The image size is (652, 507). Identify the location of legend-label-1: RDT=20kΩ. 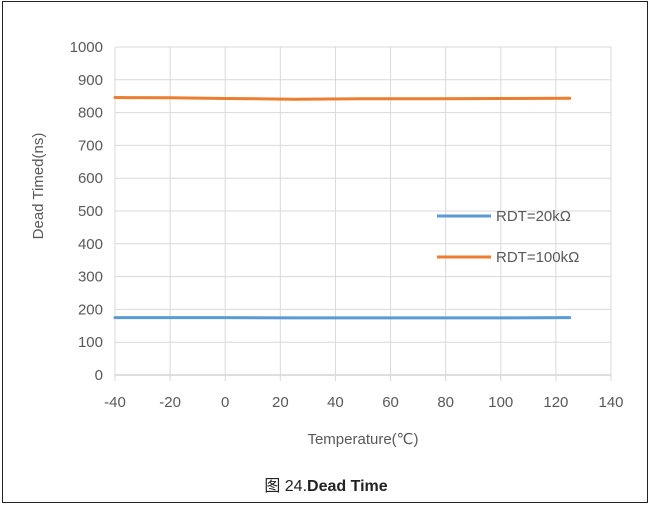
(533, 216).